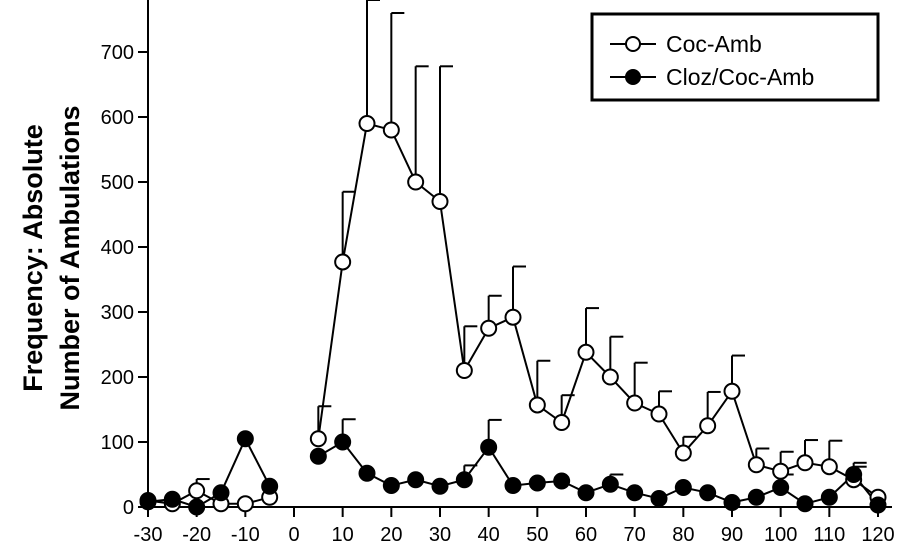 The image size is (904, 547). Describe the element at coordinates (877, 535) in the screenshot. I see `x-tick-label: 120` at that location.